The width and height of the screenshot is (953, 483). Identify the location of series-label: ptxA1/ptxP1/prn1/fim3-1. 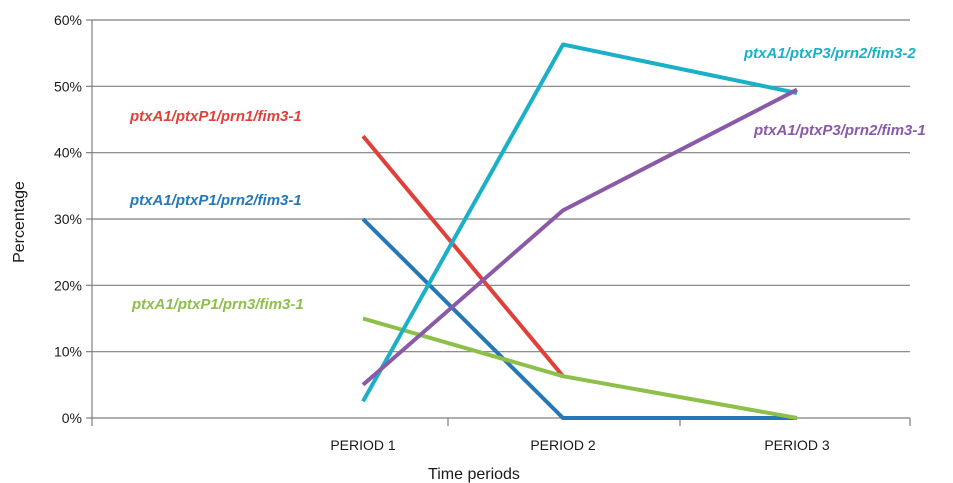
(215, 116).